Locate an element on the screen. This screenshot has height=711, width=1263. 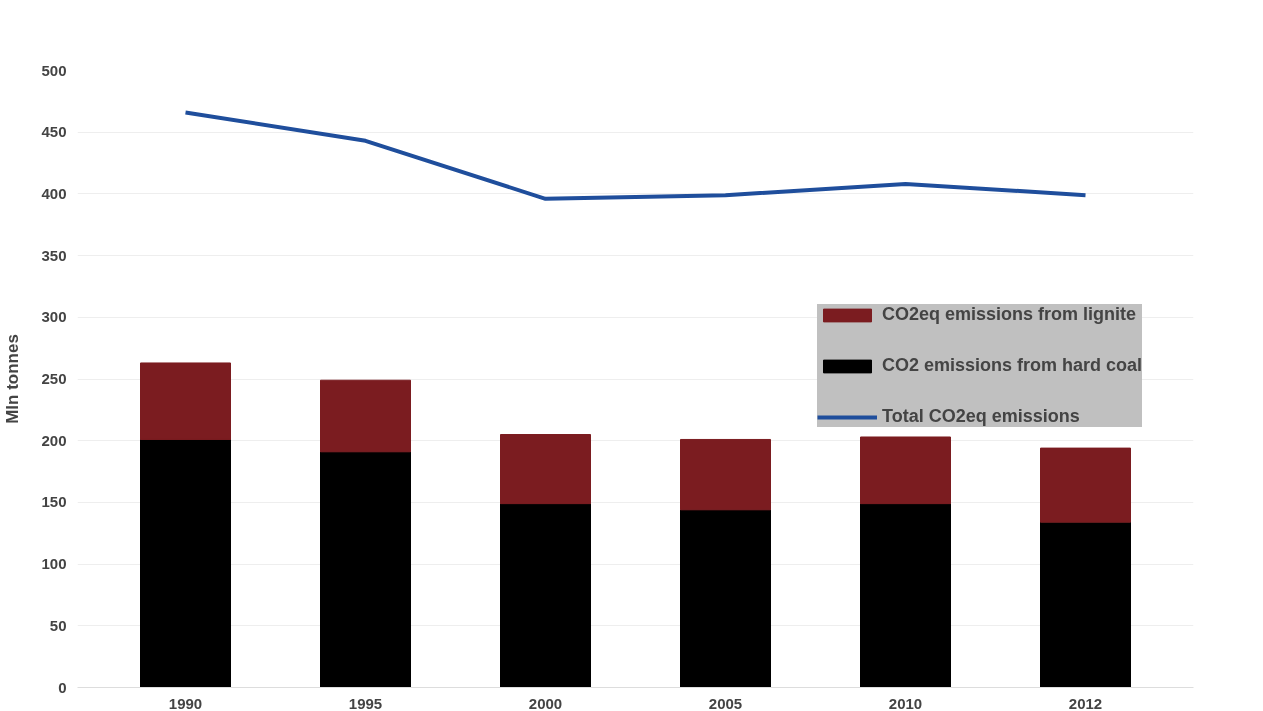
y-tick-label: 350 is located at coordinates (54, 255).